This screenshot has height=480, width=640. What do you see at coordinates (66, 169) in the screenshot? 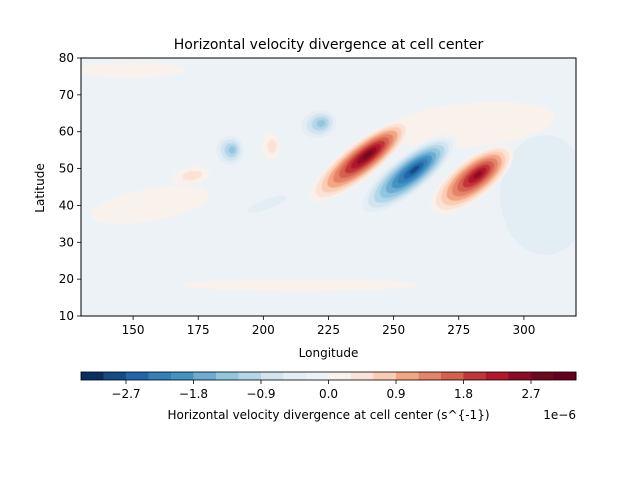
I see `y-tick-label: 50` at bounding box center [66, 169].